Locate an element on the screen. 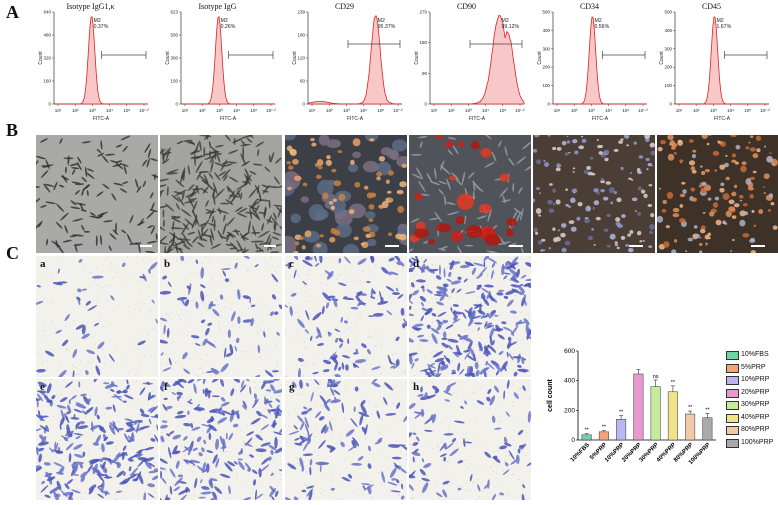 The image size is (778, 505). chart-y-axis-label: cell count is located at coordinates (550, 395).